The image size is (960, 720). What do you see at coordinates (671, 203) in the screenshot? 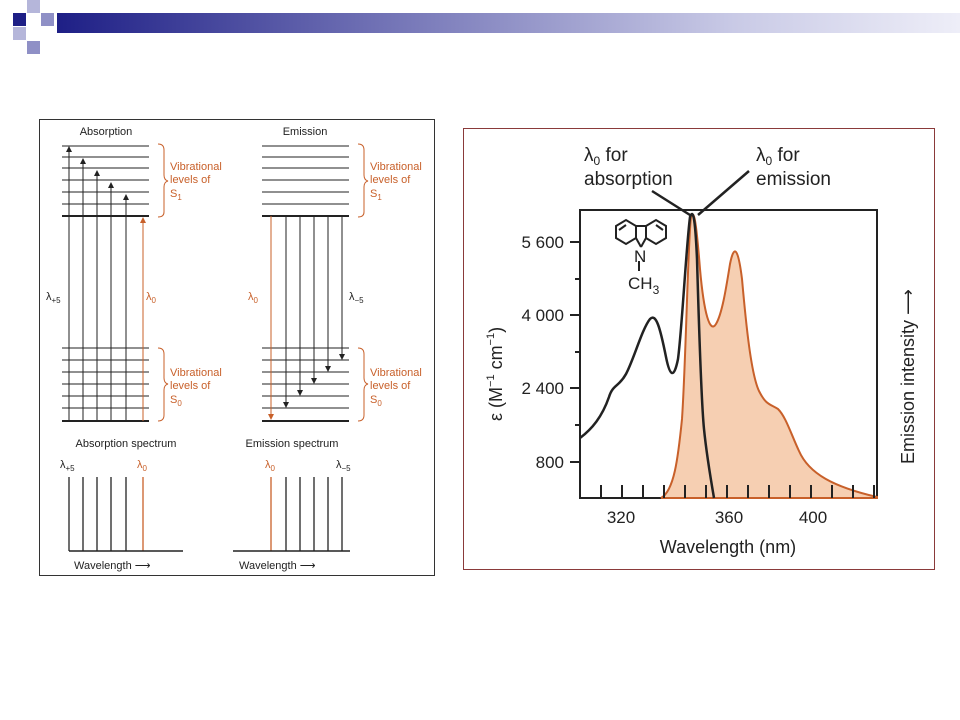
I see `callout-line-absorption` at bounding box center [671, 203].